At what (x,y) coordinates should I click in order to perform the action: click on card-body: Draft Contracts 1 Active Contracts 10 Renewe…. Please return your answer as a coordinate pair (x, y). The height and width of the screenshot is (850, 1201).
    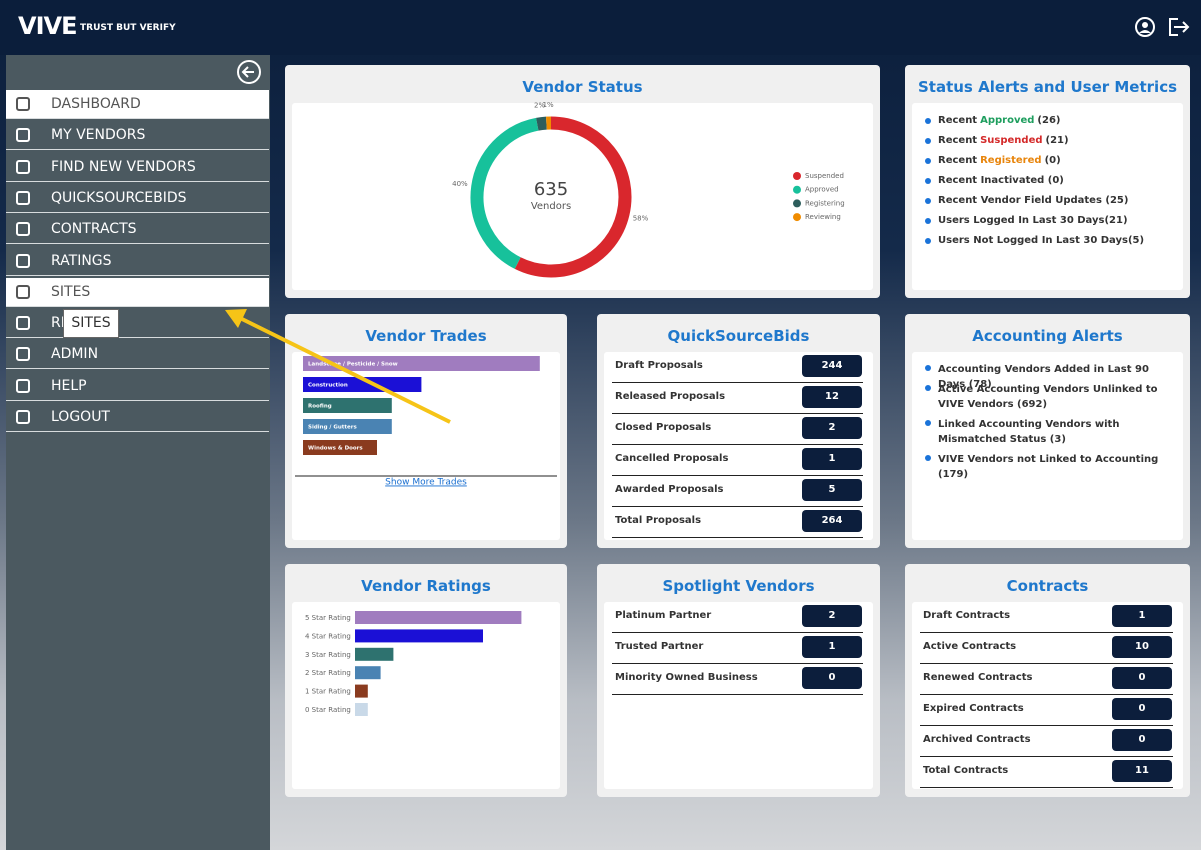
    Looking at the image, I should click on (1047, 695).